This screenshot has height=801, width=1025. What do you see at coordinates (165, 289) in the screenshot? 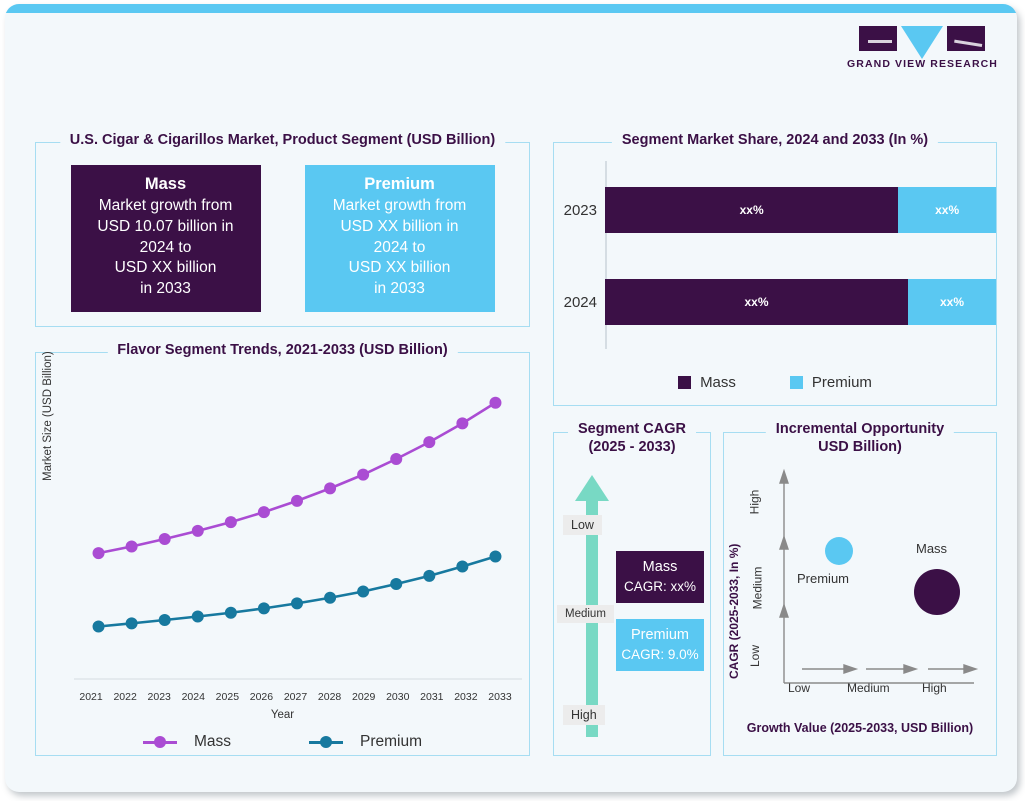
I see `product-box-mass-line-5: in 2033` at bounding box center [165, 289].